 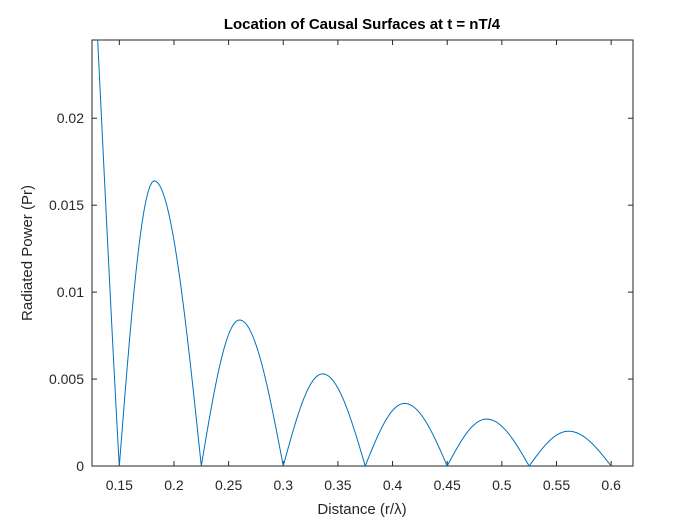 I want to click on y-tick-label: 0, so click(x=80, y=466).